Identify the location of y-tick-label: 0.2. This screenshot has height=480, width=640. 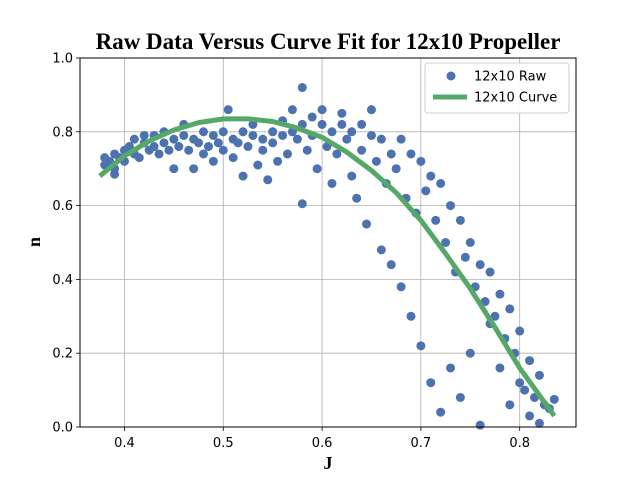
(62, 354).